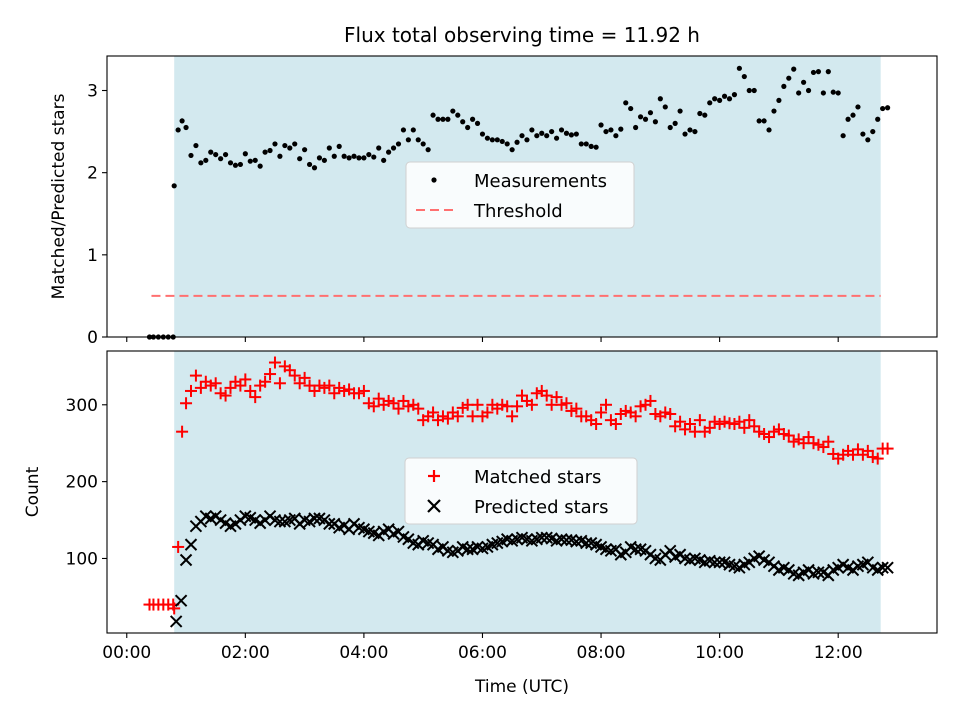 The width and height of the screenshot is (960, 720). Describe the element at coordinates (434, 180) in the screenshot. I see `legend-measurements-marker` at that location.